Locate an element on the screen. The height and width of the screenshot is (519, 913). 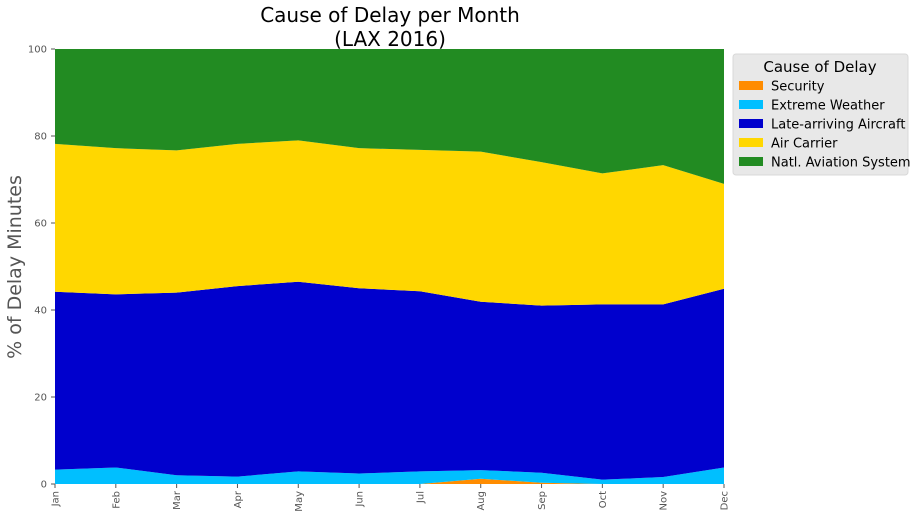
legend-entry-label: Extreme Weather is located at coordinates (828, 106).